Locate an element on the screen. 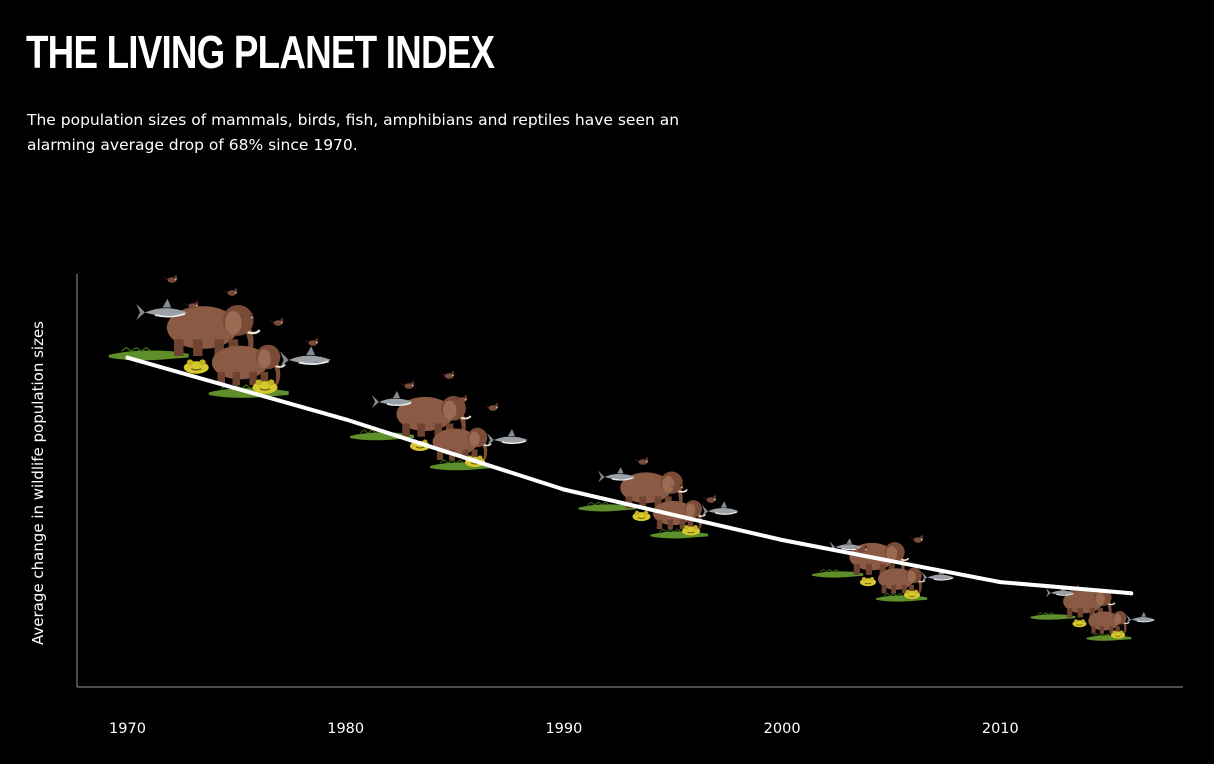  x-tick-label: 2000 is located at coordinates (782, 729).